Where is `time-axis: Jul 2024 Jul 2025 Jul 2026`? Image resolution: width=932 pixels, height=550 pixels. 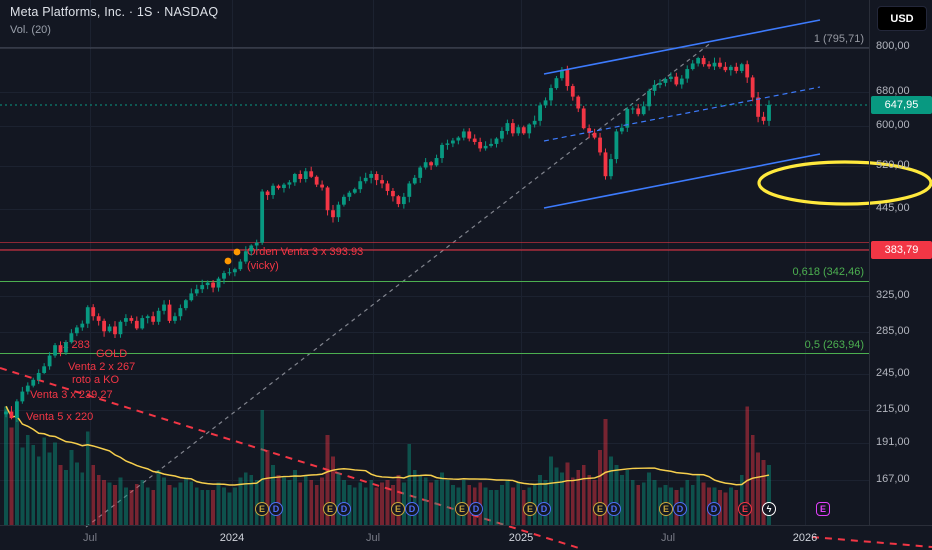 time-axis: Jul 2024 Jul 2025 Jul 2026 is located at coordinates (466, 537).